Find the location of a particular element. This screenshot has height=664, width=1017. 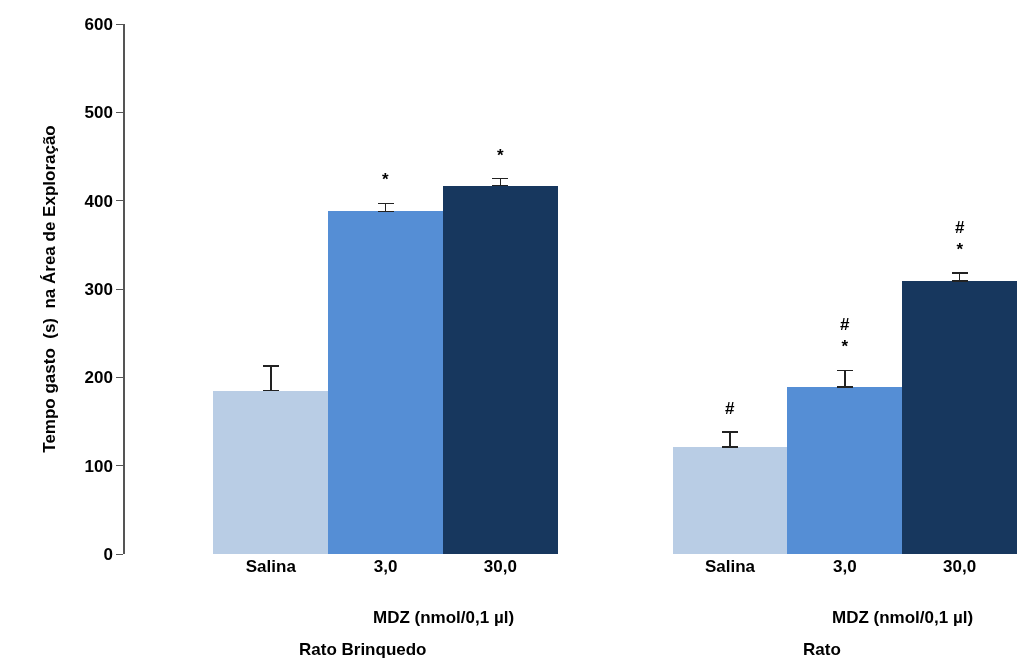

y-tick-label: 100 is located at coordinates (98, 466).